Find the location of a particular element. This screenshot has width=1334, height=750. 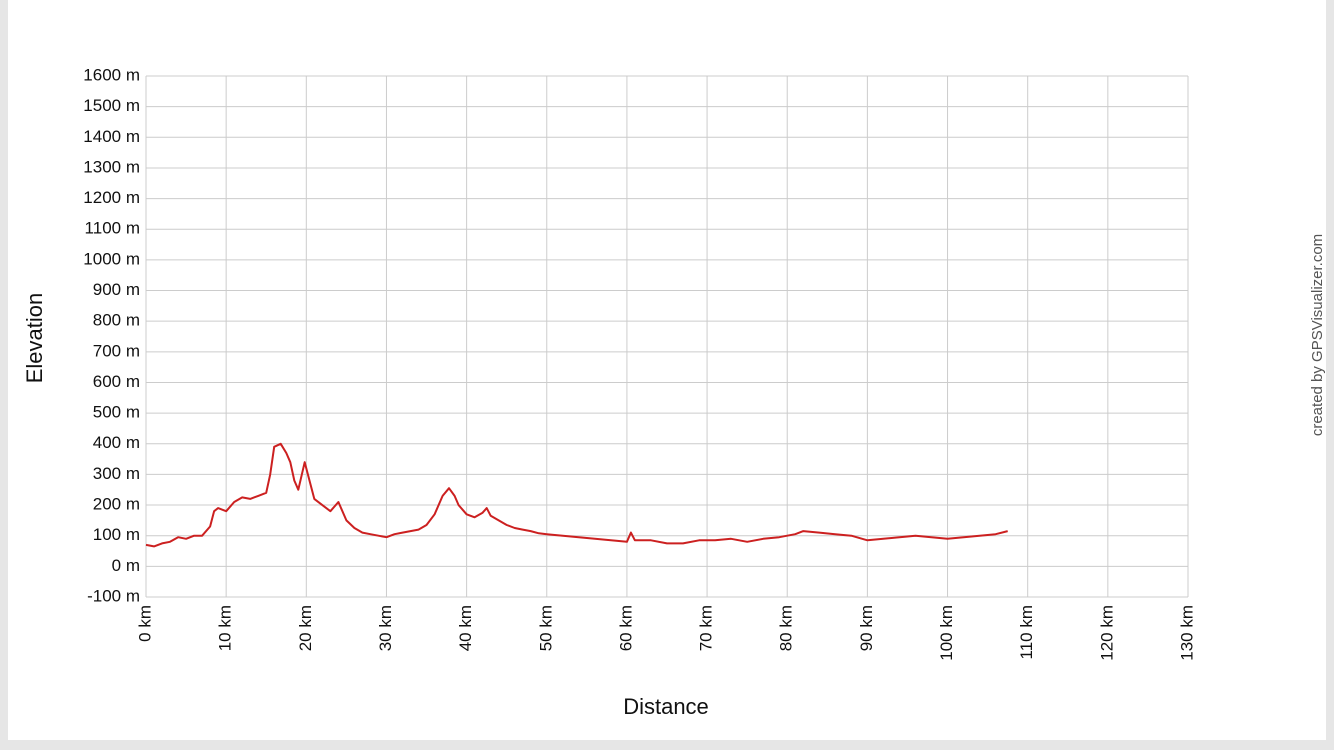

y-tick-label: 0 m is located at coordinates (126, 565).